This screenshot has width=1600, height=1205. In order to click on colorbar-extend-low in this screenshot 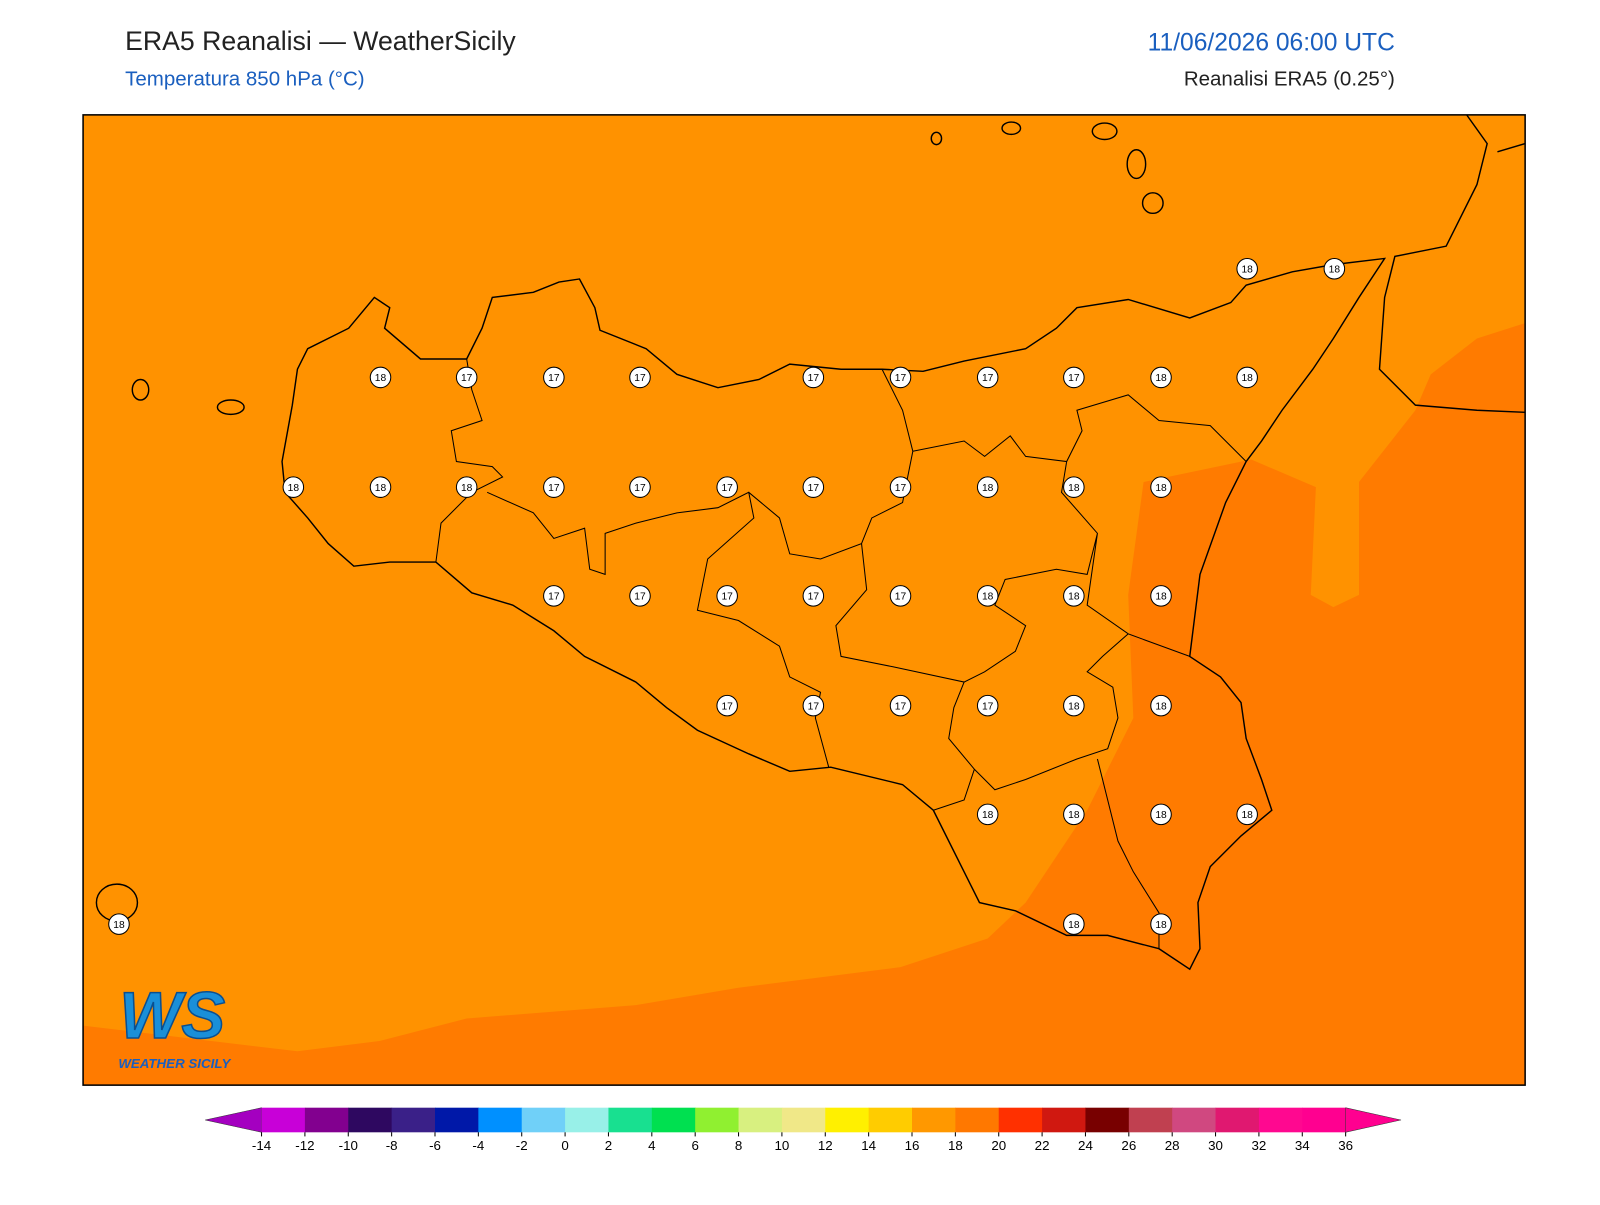, I will do `click(233, 1120)`.